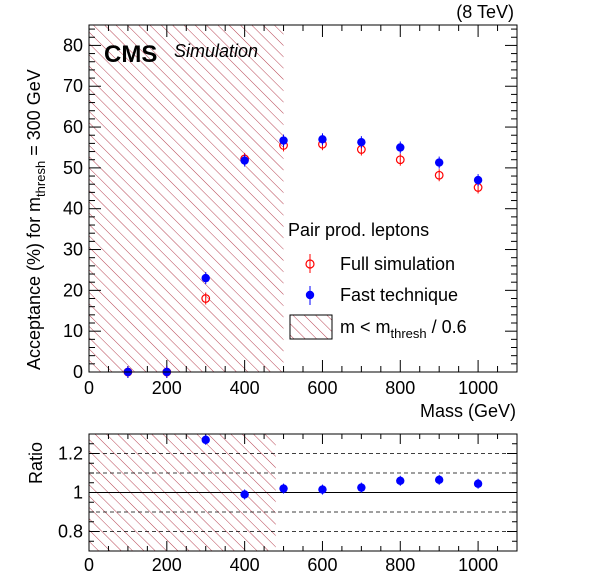  Describe the element at coordinates (485, 12) in the screenshot. I see `energy-label: (8 TeV)` at that location.